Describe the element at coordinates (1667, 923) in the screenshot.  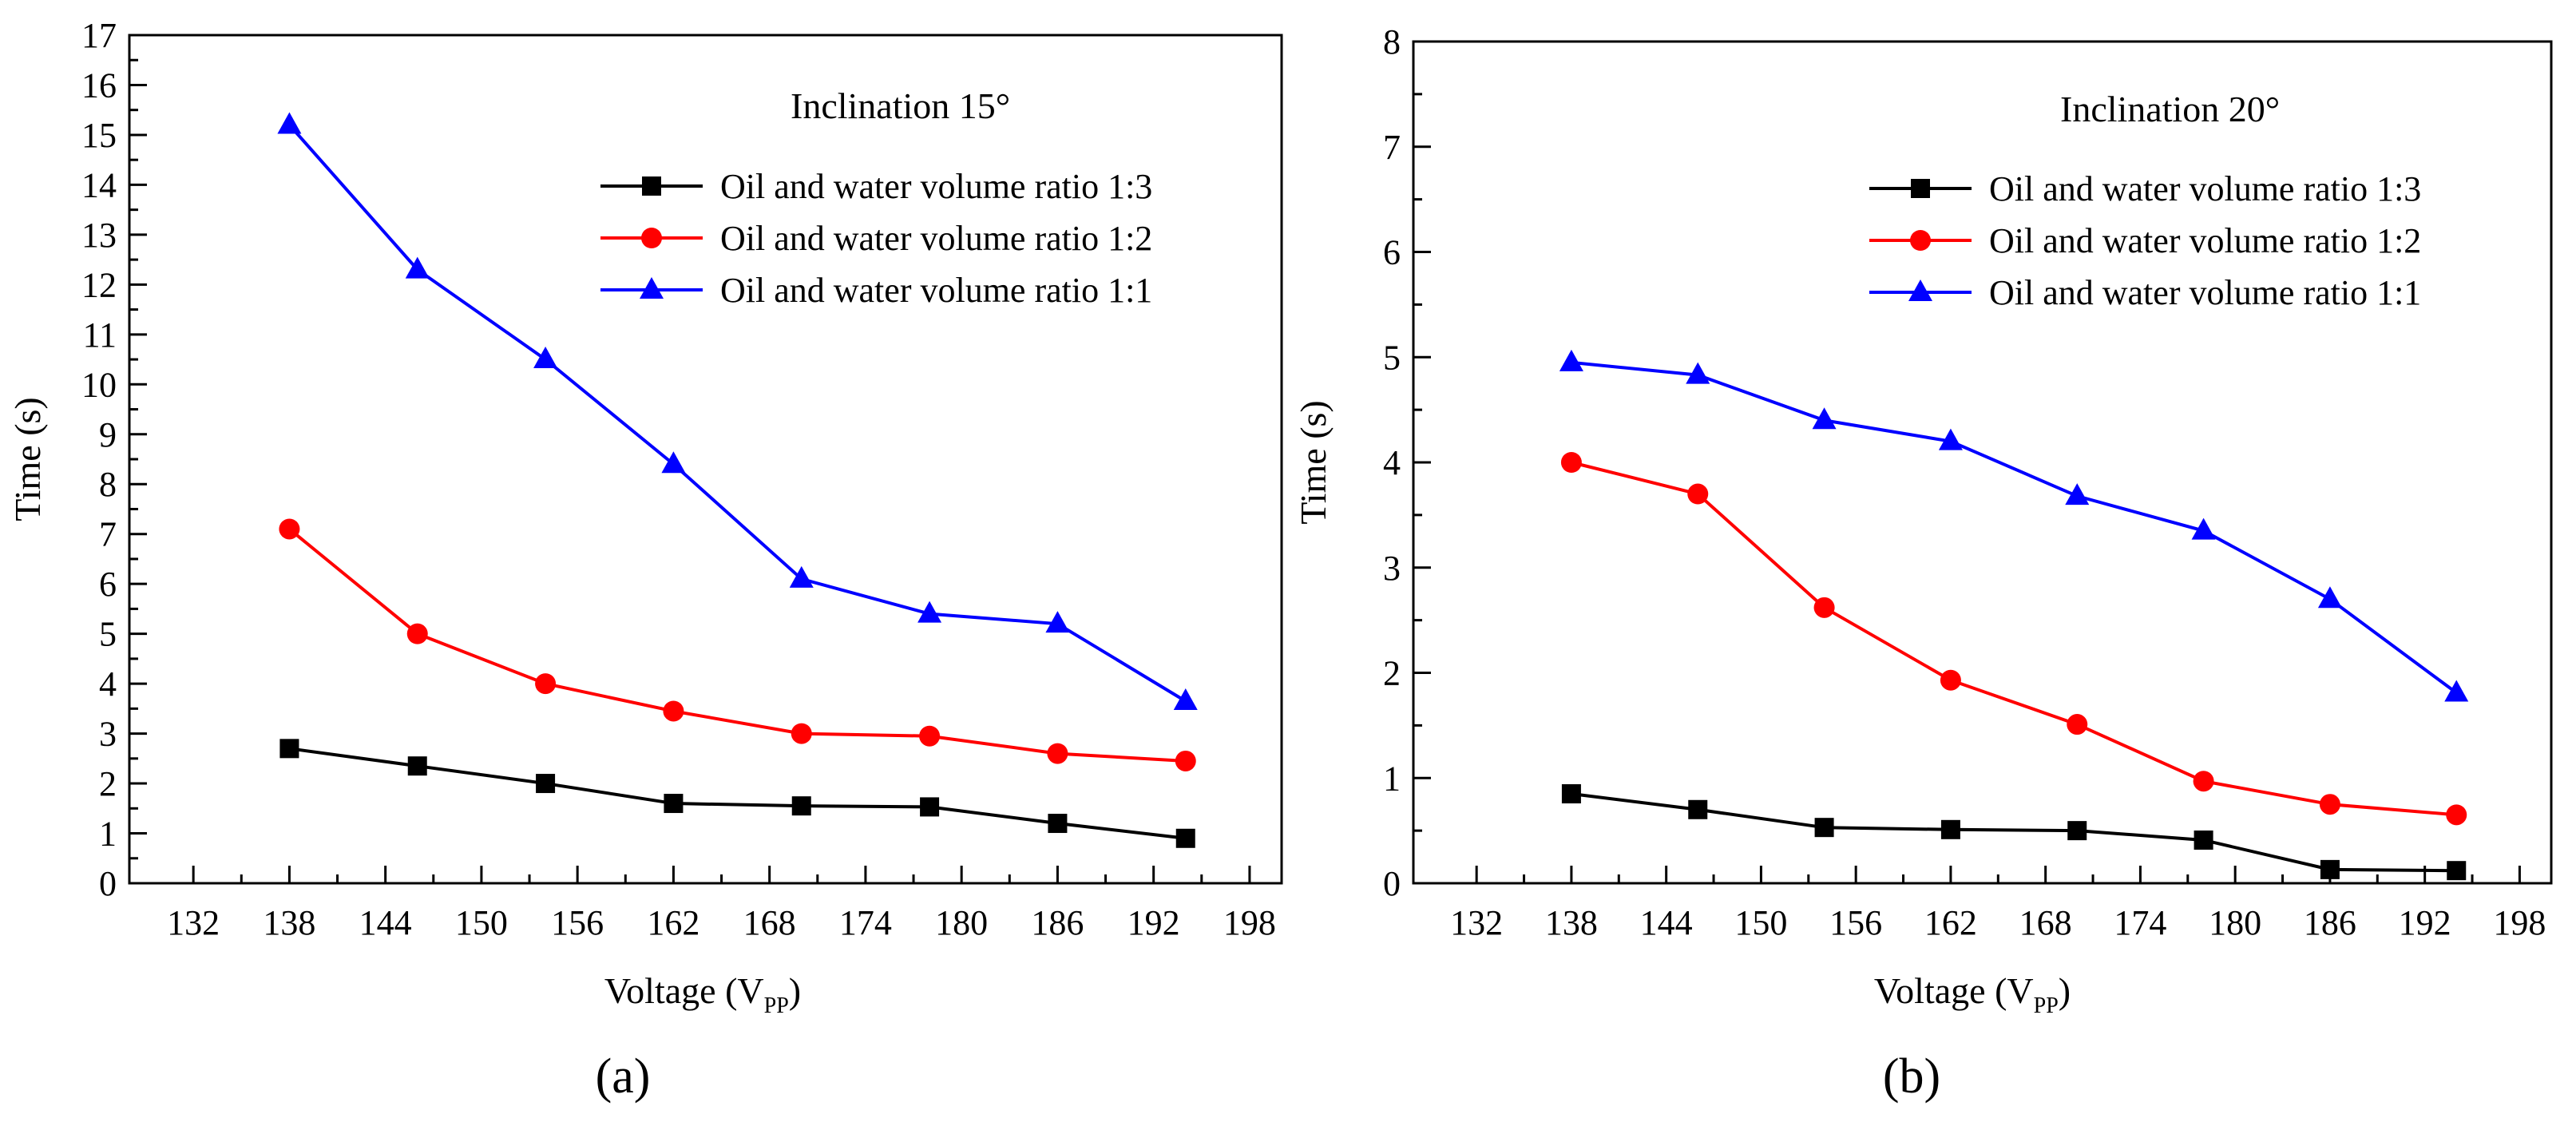
I see `x-tick-label: 144` at that location.